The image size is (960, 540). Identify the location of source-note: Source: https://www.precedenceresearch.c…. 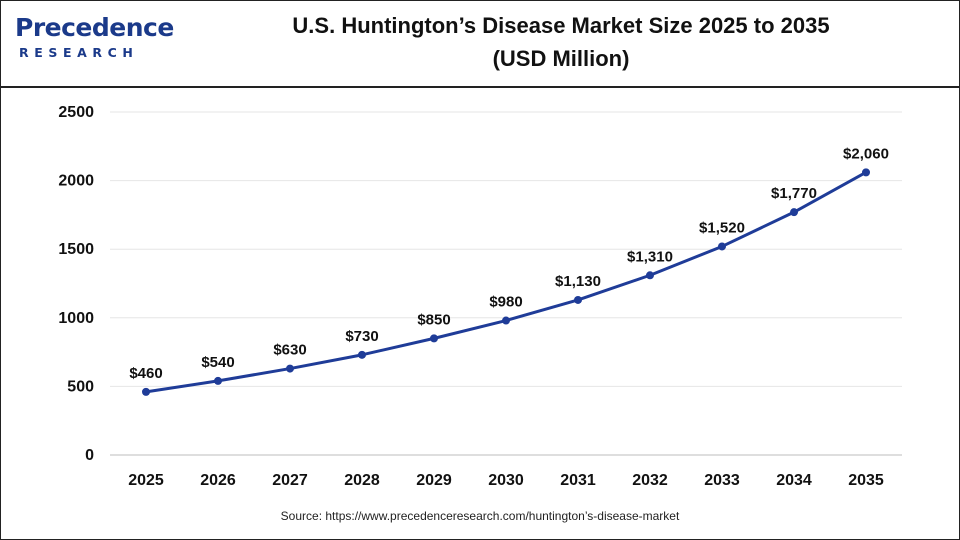
(480, 516).